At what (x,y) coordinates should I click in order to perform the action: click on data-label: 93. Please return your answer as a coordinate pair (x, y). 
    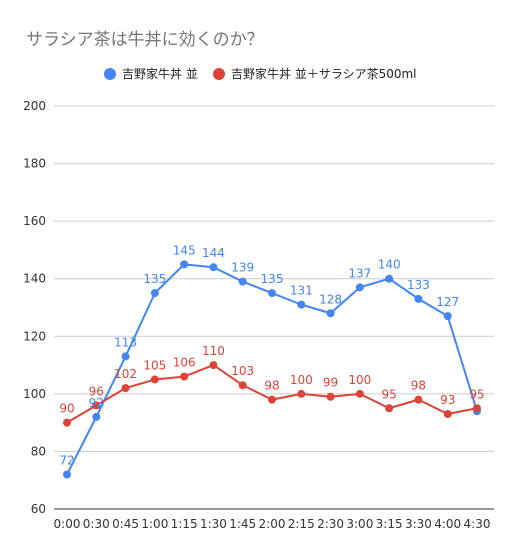
    Looking at the image, I should click on (447, 400).